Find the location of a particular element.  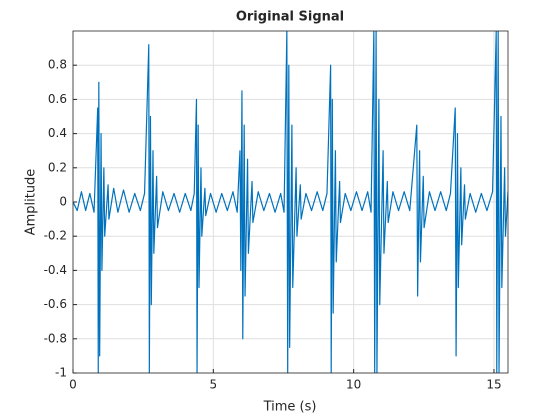

y-tick-label: -0.6 is located at coordinates (55, 304).